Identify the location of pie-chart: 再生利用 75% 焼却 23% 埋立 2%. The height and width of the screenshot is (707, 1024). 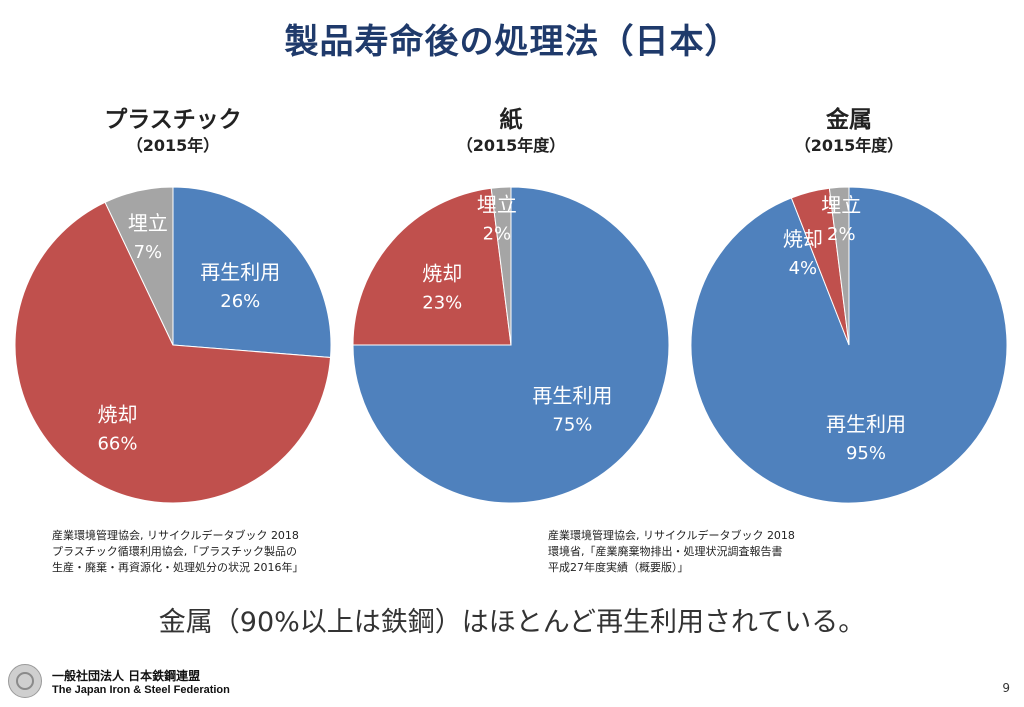
(511, 345).